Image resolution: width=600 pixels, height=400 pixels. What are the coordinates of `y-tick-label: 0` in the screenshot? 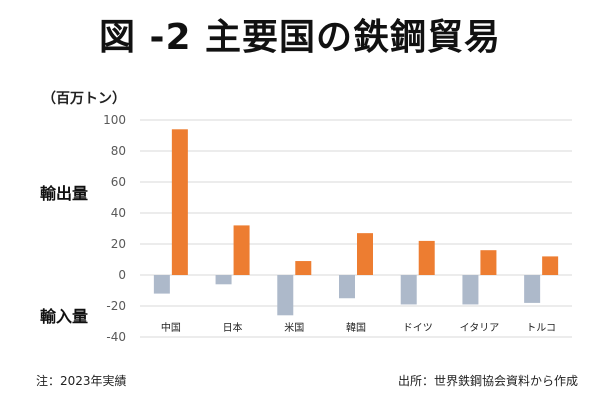 It's located at (122, 275).